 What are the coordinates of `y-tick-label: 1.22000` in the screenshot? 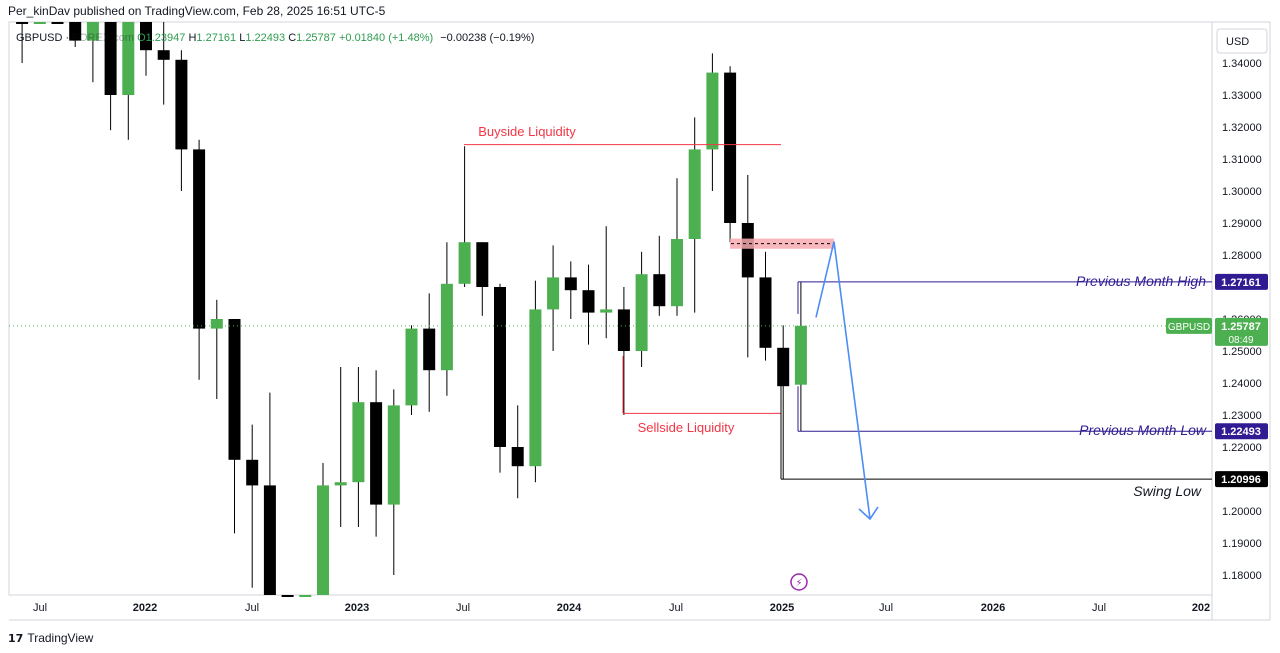 It's located at (1242, 448).